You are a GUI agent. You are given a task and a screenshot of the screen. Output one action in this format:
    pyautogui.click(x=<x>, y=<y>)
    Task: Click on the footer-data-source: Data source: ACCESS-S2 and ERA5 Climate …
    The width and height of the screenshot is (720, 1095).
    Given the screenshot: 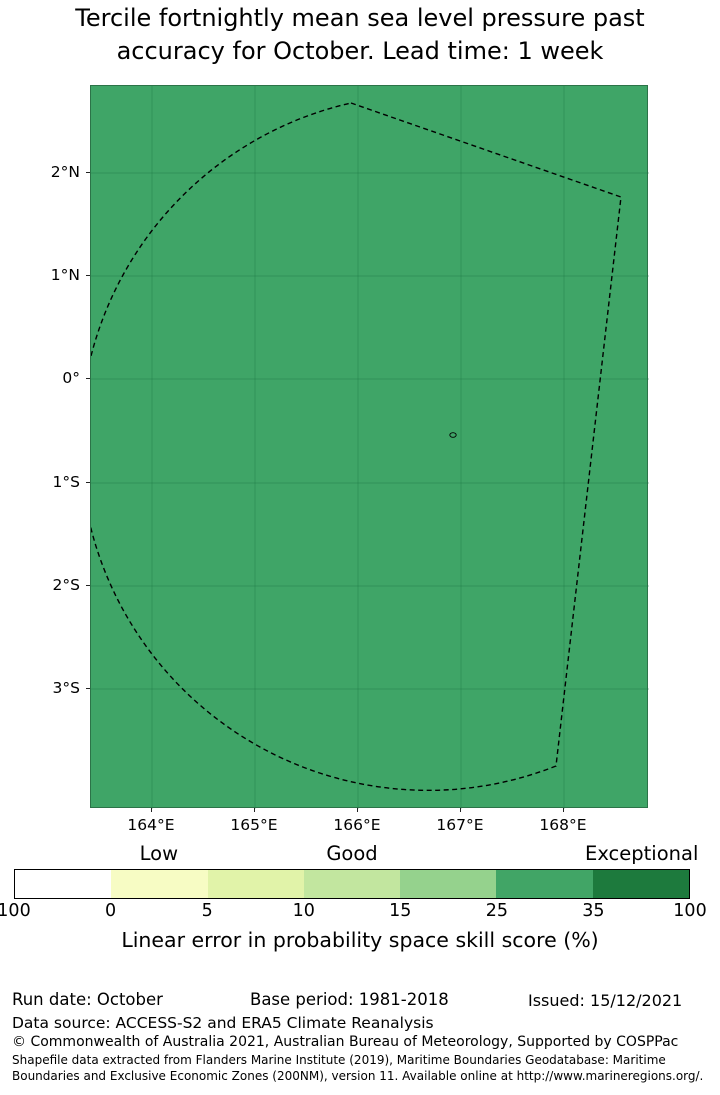 What is the action you would take?
    pyautogui.click(x=223, y=1023)
    